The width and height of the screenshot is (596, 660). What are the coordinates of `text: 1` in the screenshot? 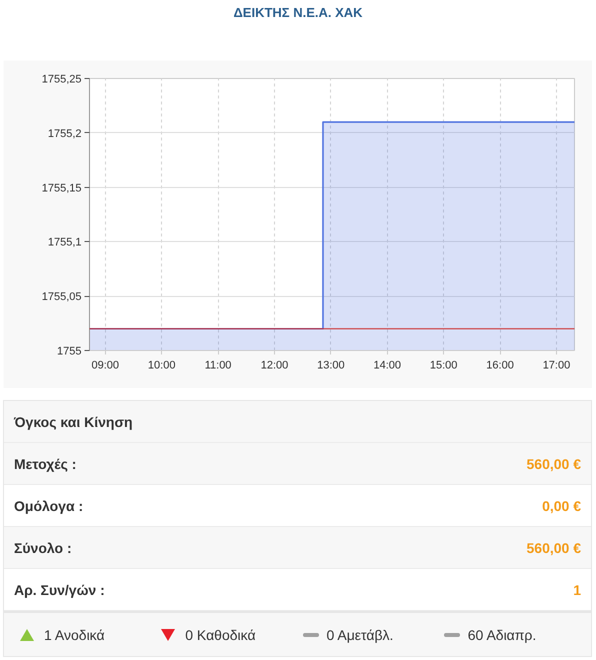 It's located at (577, 590).